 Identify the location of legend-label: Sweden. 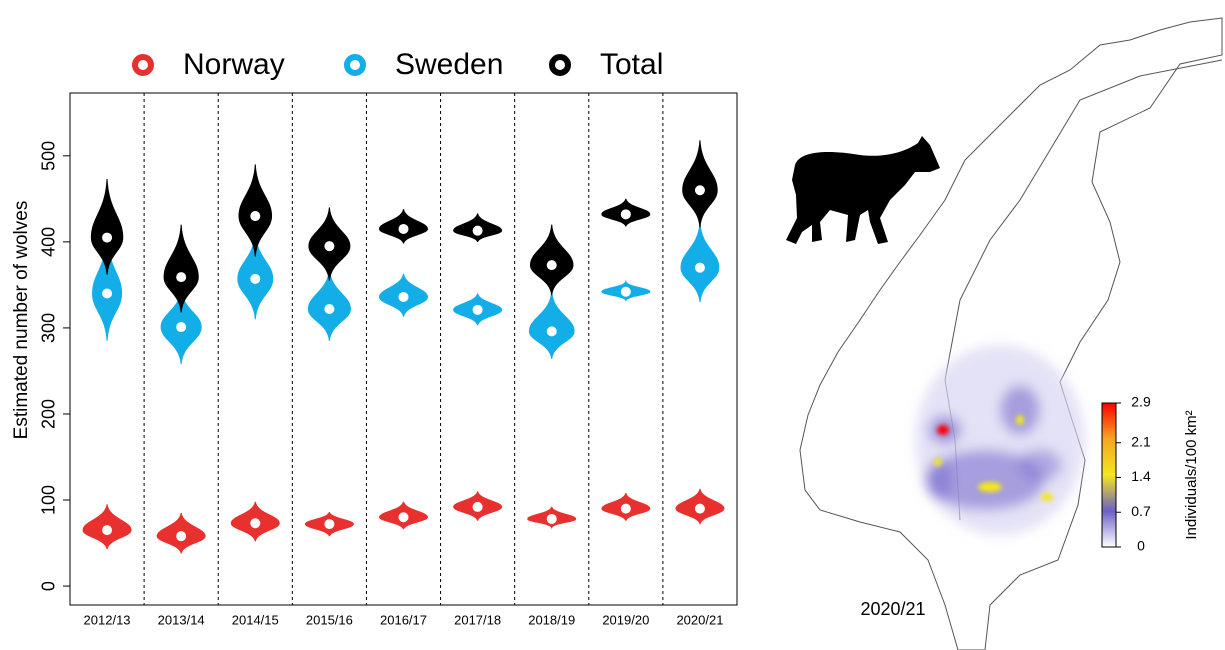
(449, 64).